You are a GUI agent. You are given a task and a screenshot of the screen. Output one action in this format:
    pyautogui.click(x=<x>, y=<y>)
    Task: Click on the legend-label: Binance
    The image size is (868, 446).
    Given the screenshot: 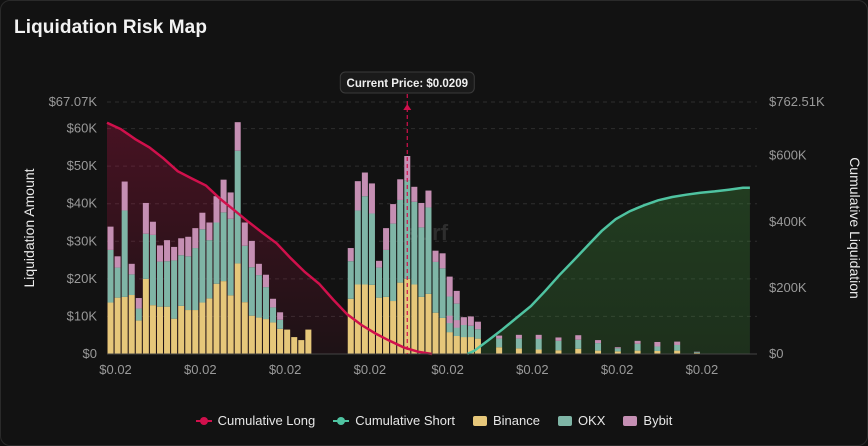 What is the action you would take?
    pyautogui.click(x=516, y=420)
    